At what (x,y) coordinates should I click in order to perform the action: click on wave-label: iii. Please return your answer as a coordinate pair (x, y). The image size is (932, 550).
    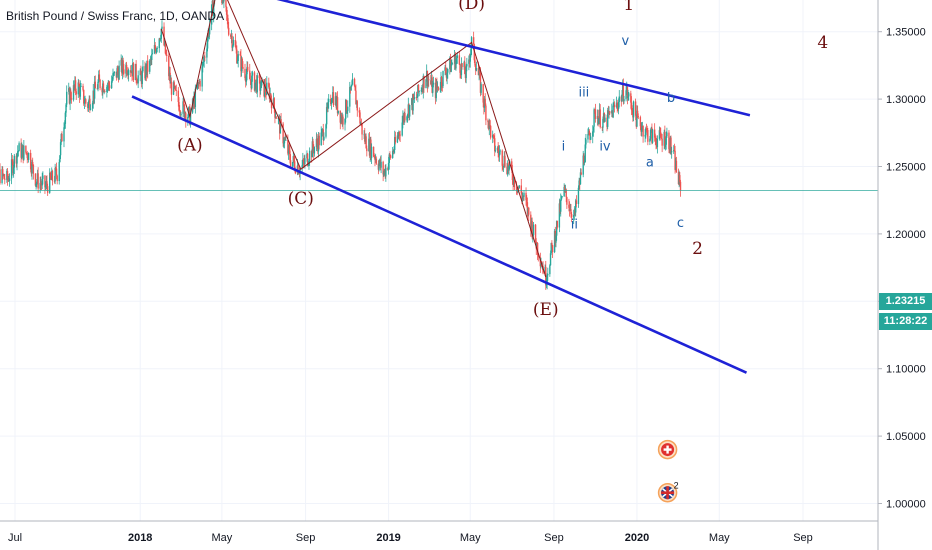
    Looking at the image, I should click on (583, 92).